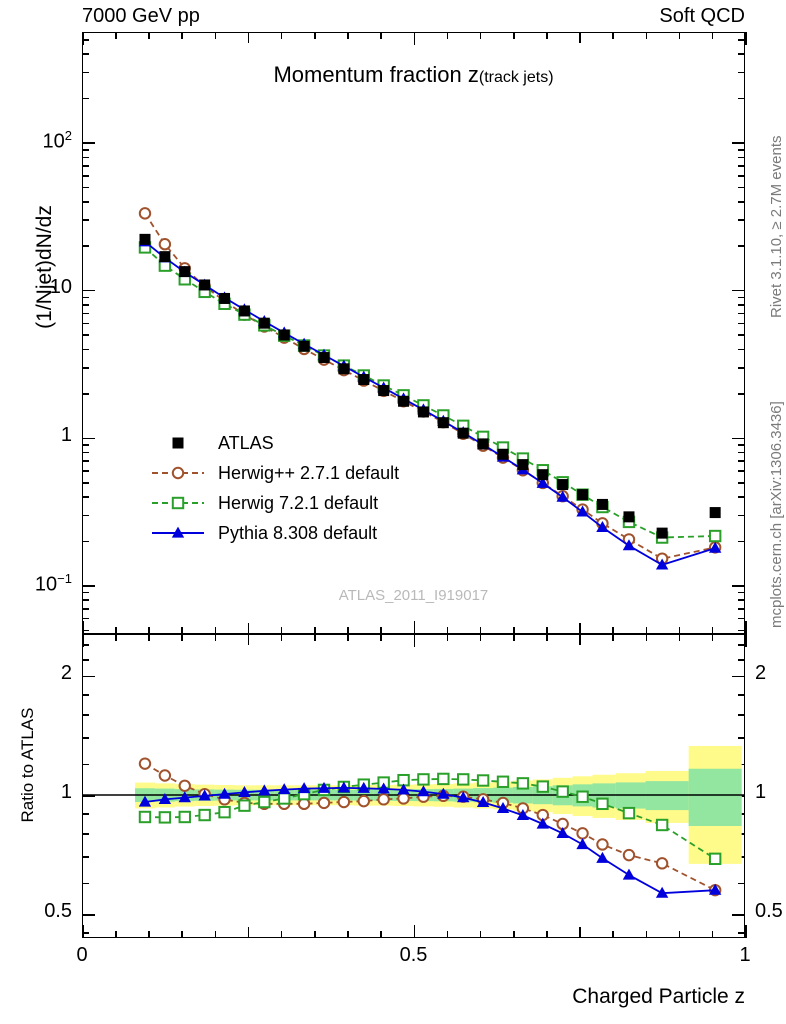  I want to click on ratio-clip-group, so click(413, 821).